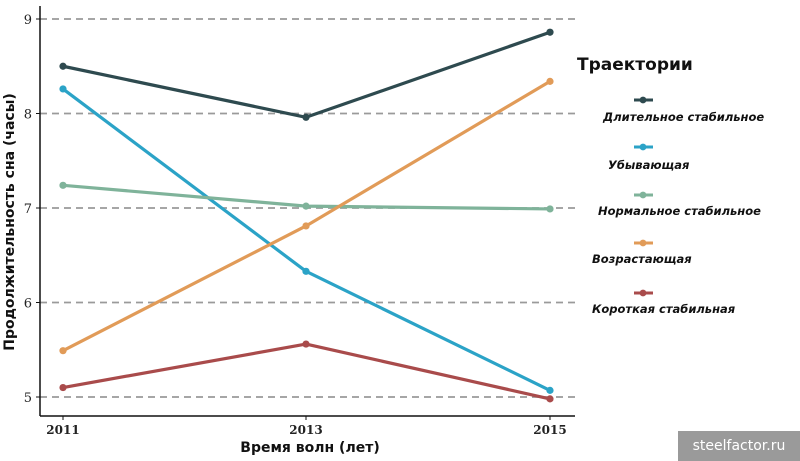 The image size is (800, 461). Describe the element at coordinates (28, 398) in the screenshot. I see `y-tick-label: 5` at that location.